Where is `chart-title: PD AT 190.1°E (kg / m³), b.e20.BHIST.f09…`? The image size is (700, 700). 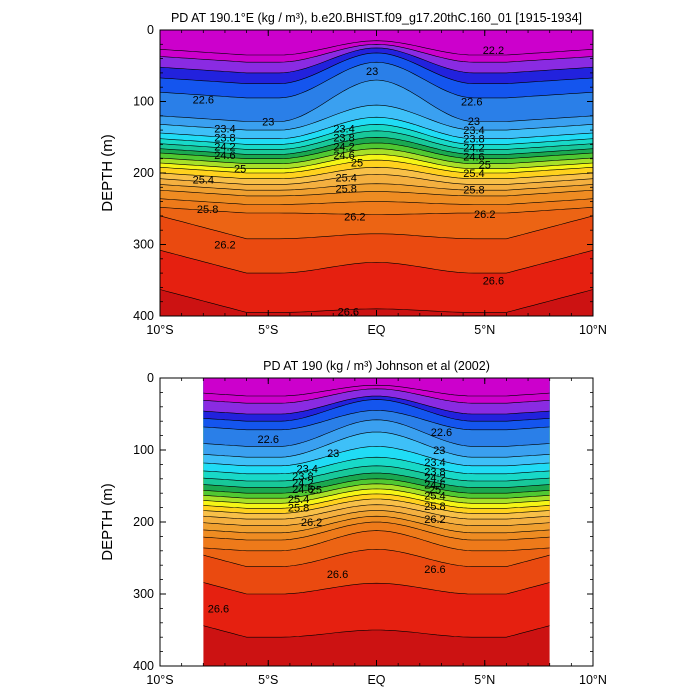
chart-title: PD AT 190.1°E (kg / m³), b.e20.BHIST.f09… is located at coordinates (376, 18).